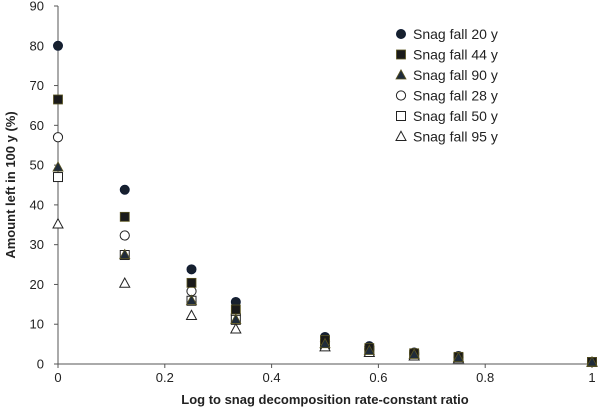 This screenshot has width=598, height=414. Describe the element at coordinates (272, 377) in the screenshot. I see `x-tick-label: 0.4` at that location.